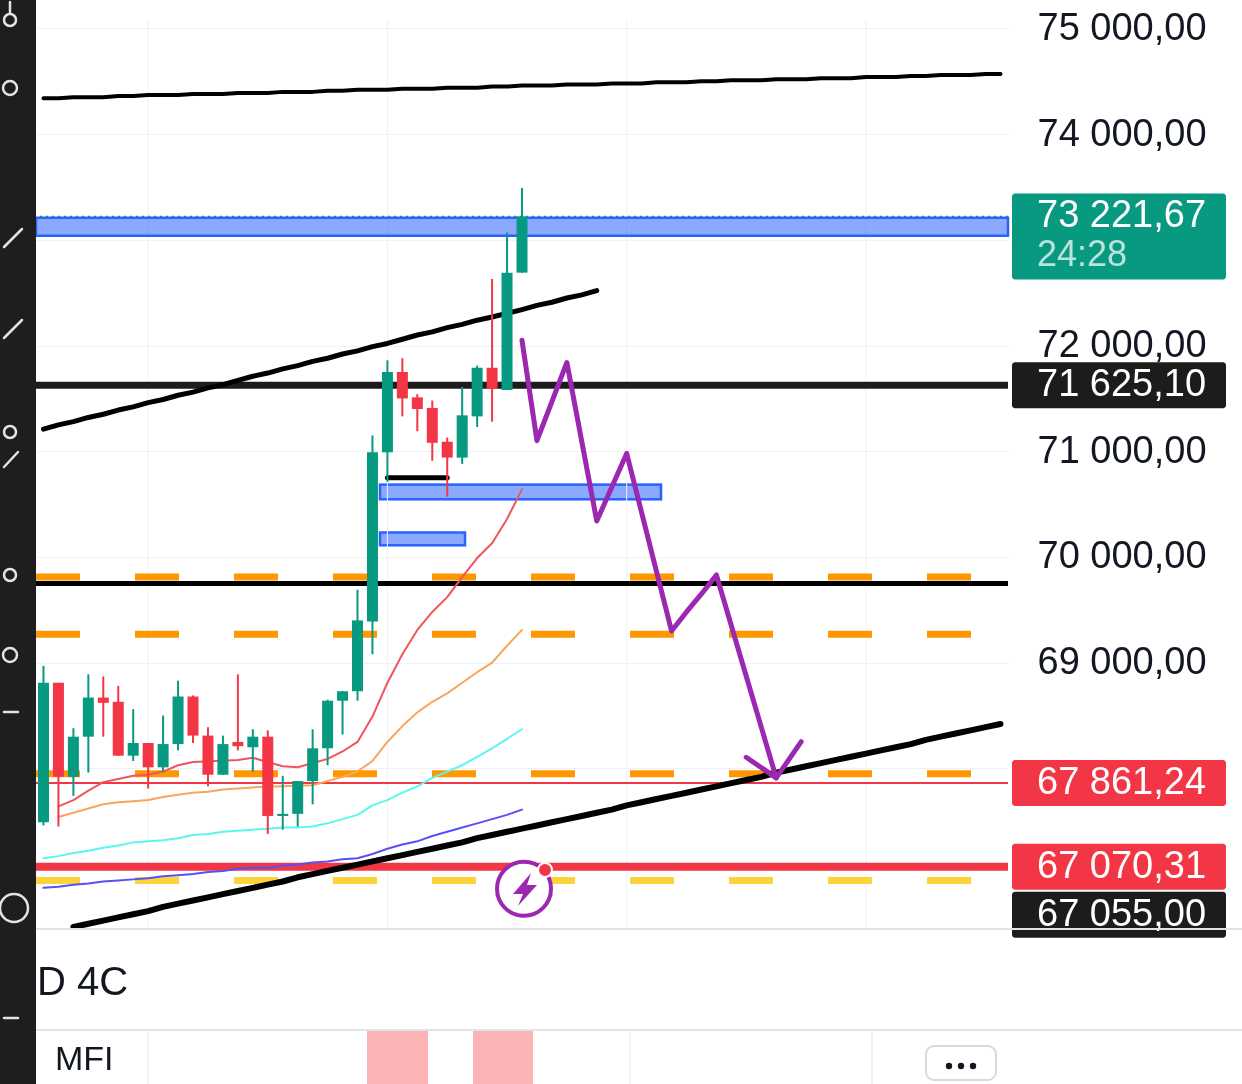 The image size is (1242, 1084). I want to click on y-tick-label: 75 000,00, so click(1122, 26).